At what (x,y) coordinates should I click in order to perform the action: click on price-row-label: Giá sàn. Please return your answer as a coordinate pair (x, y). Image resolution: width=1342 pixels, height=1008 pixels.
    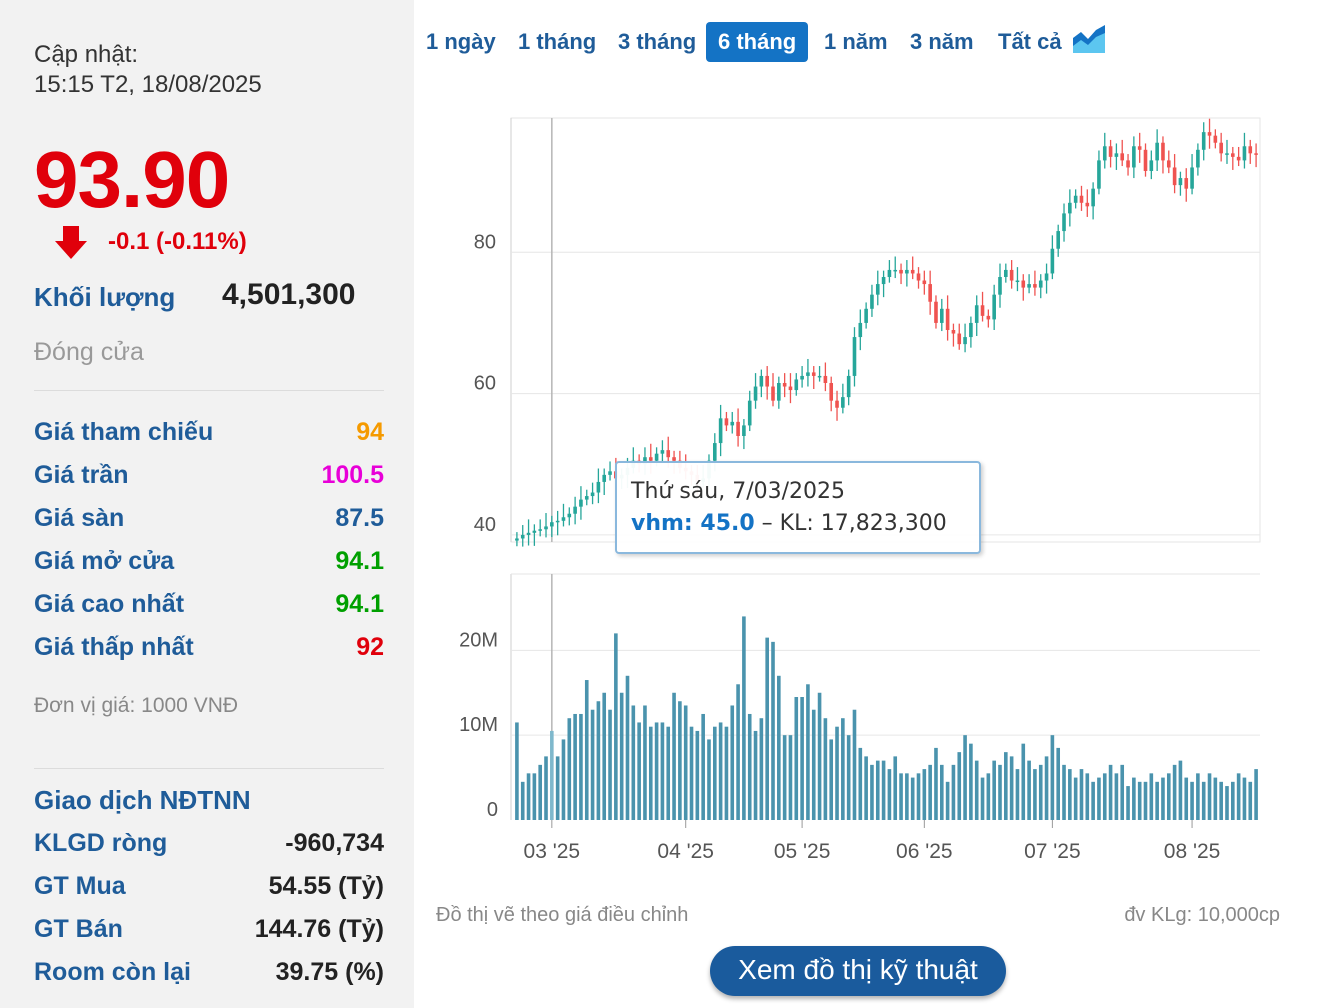
    Looking at the image, I should click on (79, 518).